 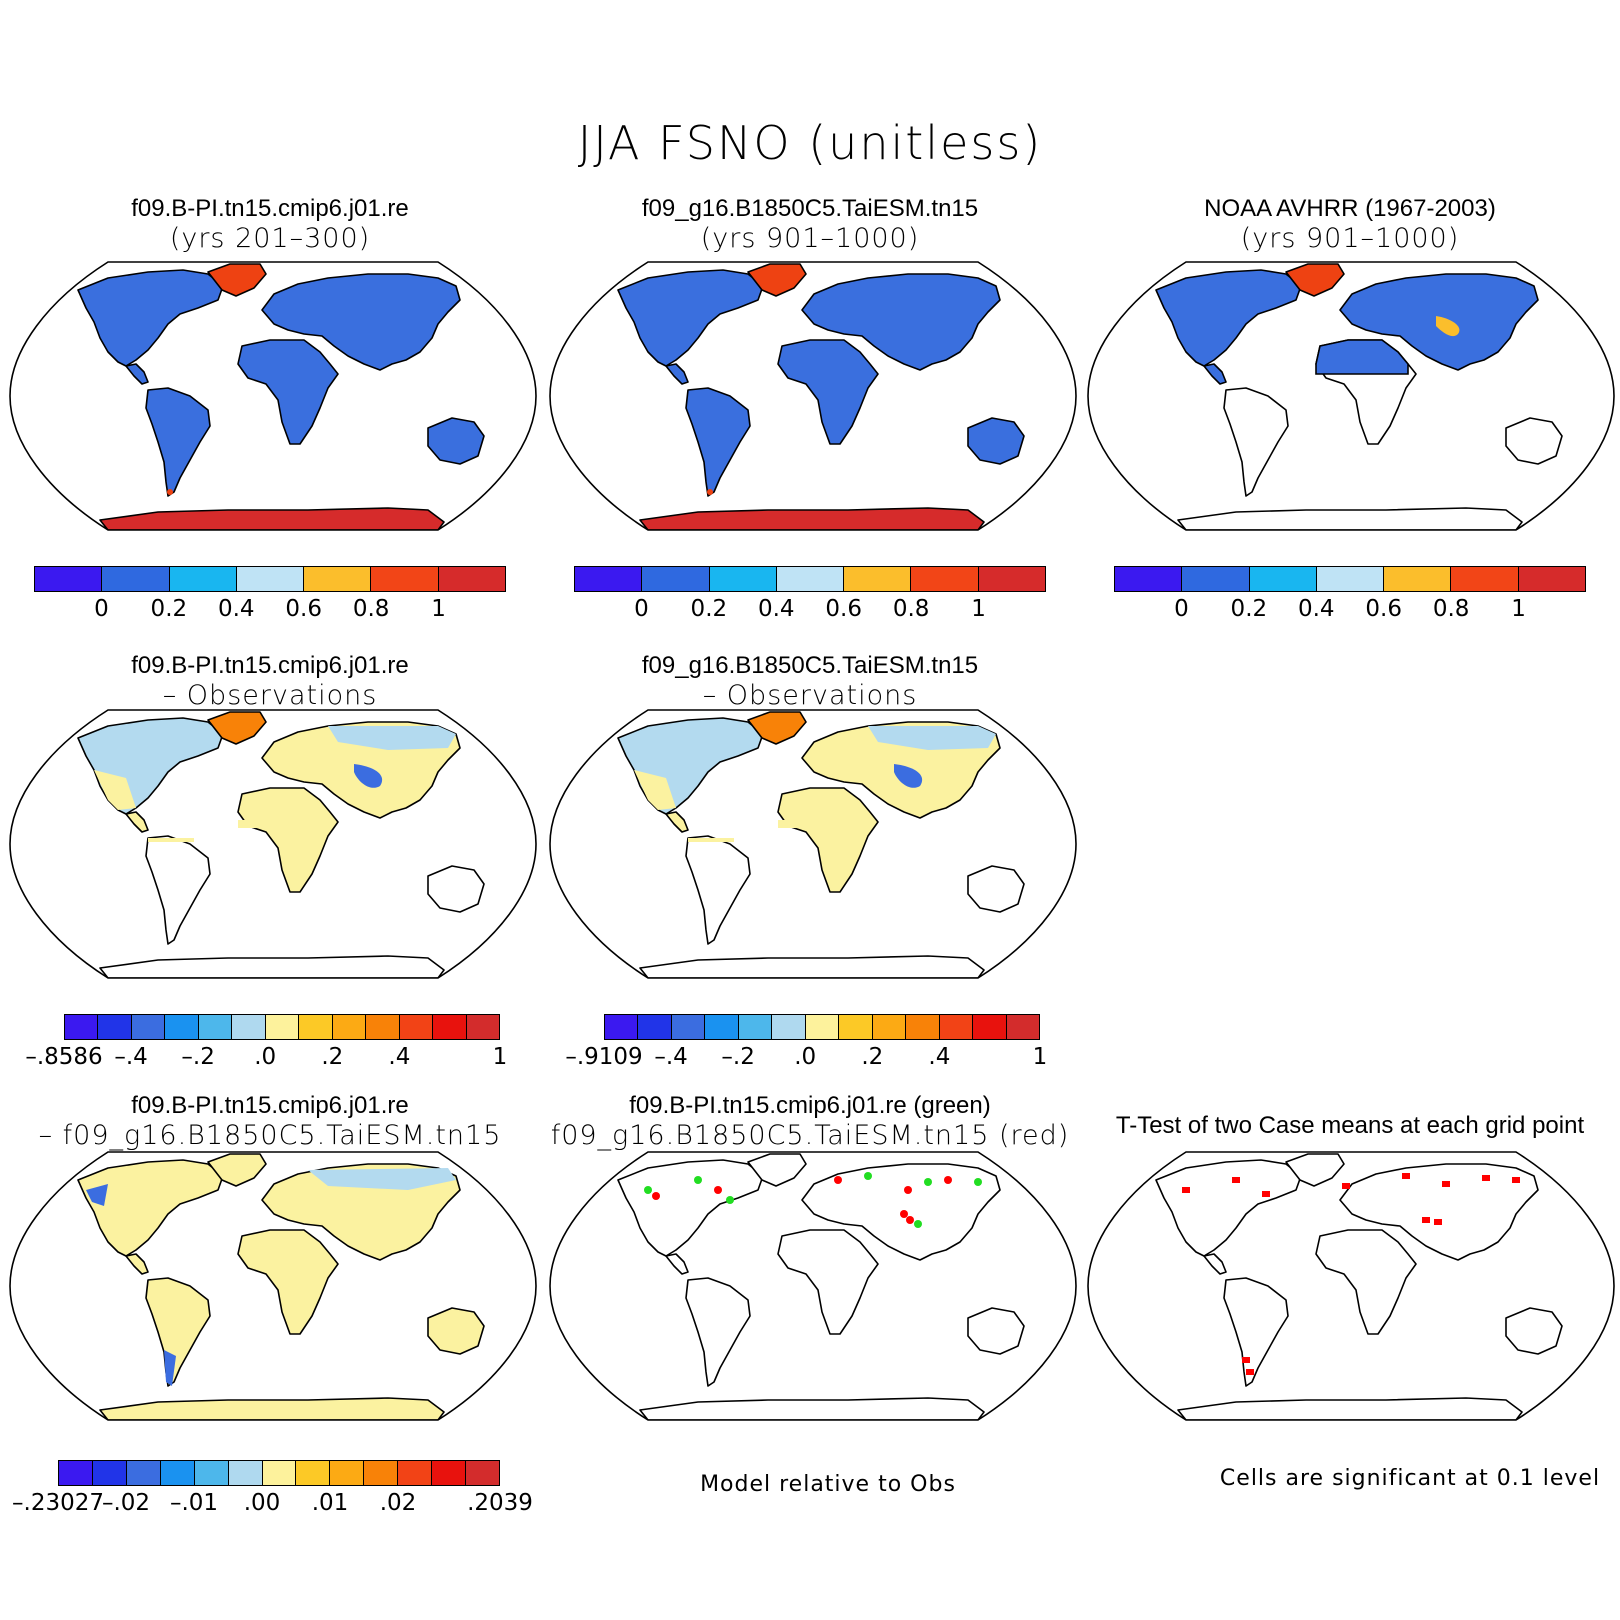 I want to click on patch-africa-north, so click(x=1362, y=357).